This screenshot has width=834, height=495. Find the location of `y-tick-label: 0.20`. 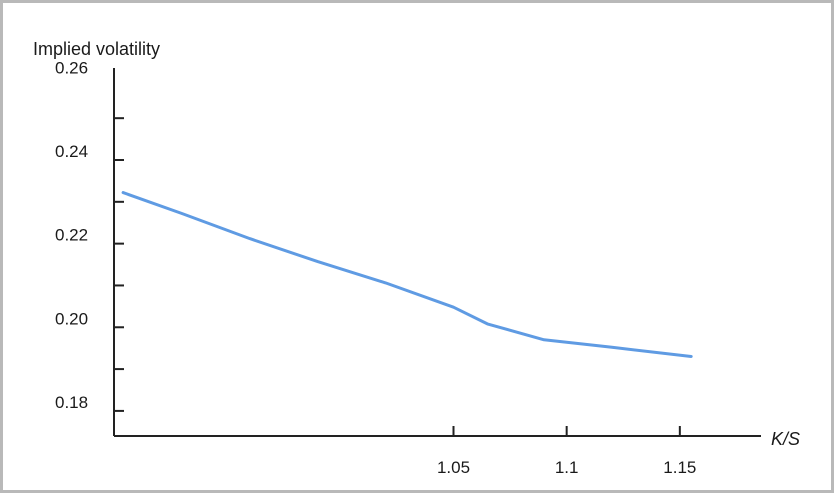

y-tick-label: 0.20 is located at coordinates (71, 318).